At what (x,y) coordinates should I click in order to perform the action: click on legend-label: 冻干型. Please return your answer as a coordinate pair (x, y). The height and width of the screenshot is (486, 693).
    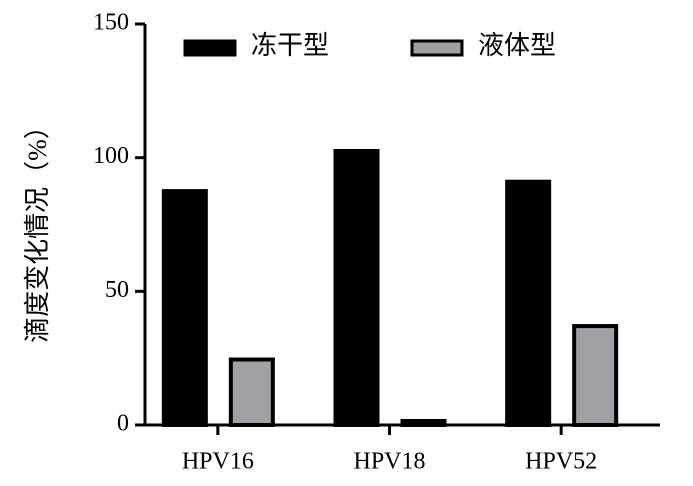
    Looking at the image, I should click on (290, 45).